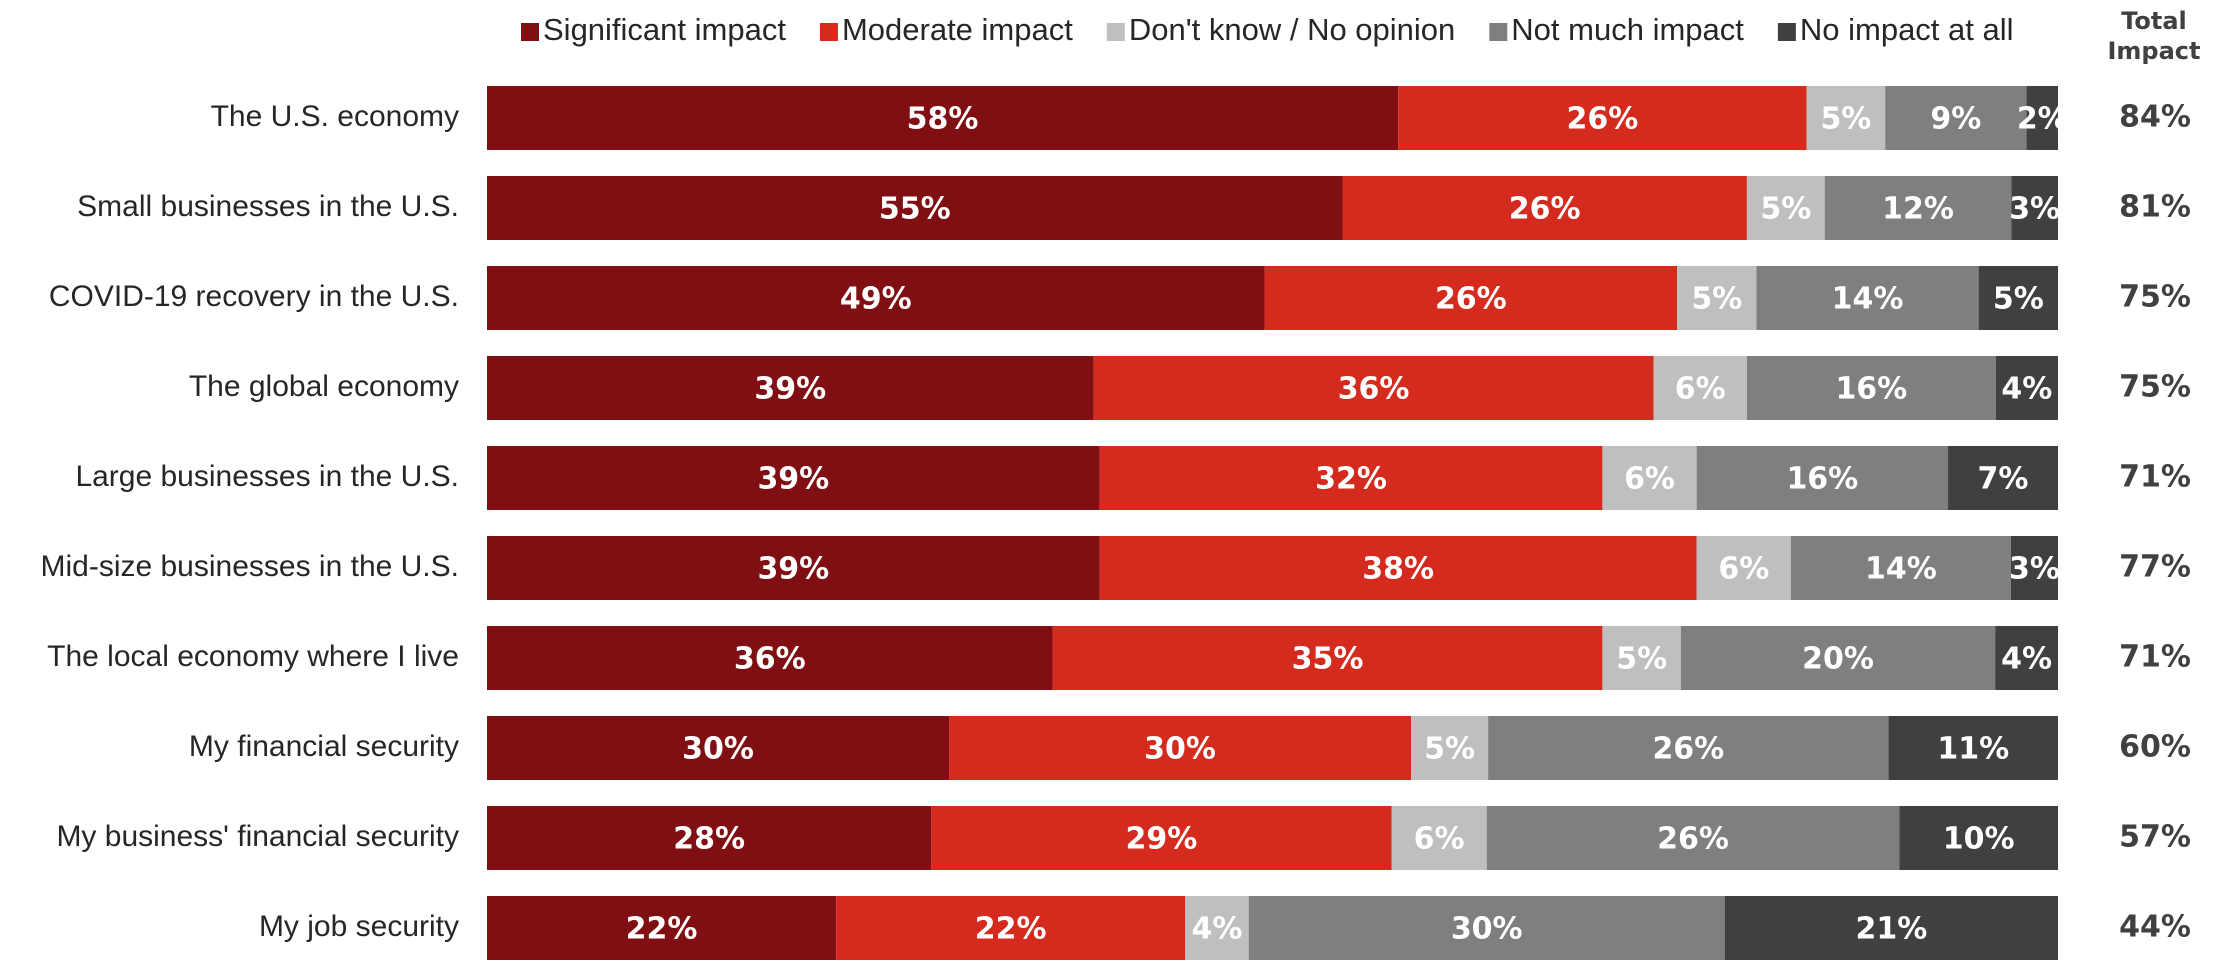  I want to click on category-label: The local economy where I live, so click(253, 656).